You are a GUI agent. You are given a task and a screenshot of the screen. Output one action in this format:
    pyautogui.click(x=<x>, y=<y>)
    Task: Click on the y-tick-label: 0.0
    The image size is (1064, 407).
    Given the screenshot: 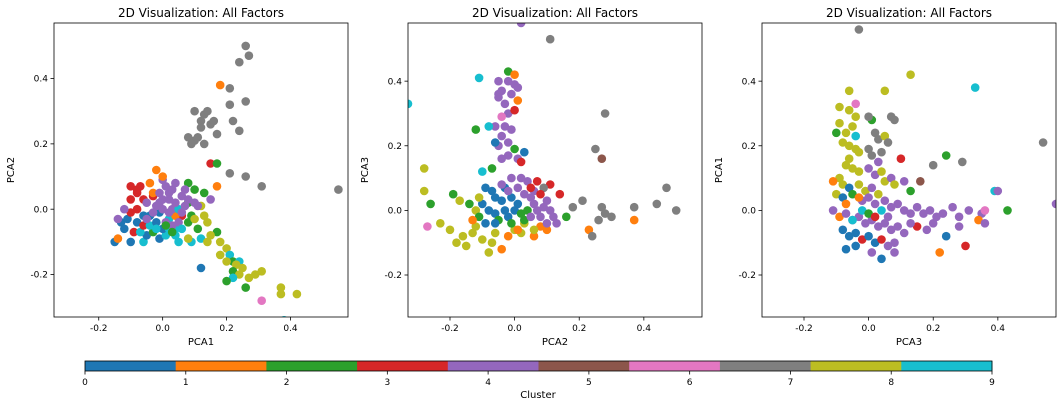 What is the action you would take?
    pyautogui.click(x=395, y=212)
    